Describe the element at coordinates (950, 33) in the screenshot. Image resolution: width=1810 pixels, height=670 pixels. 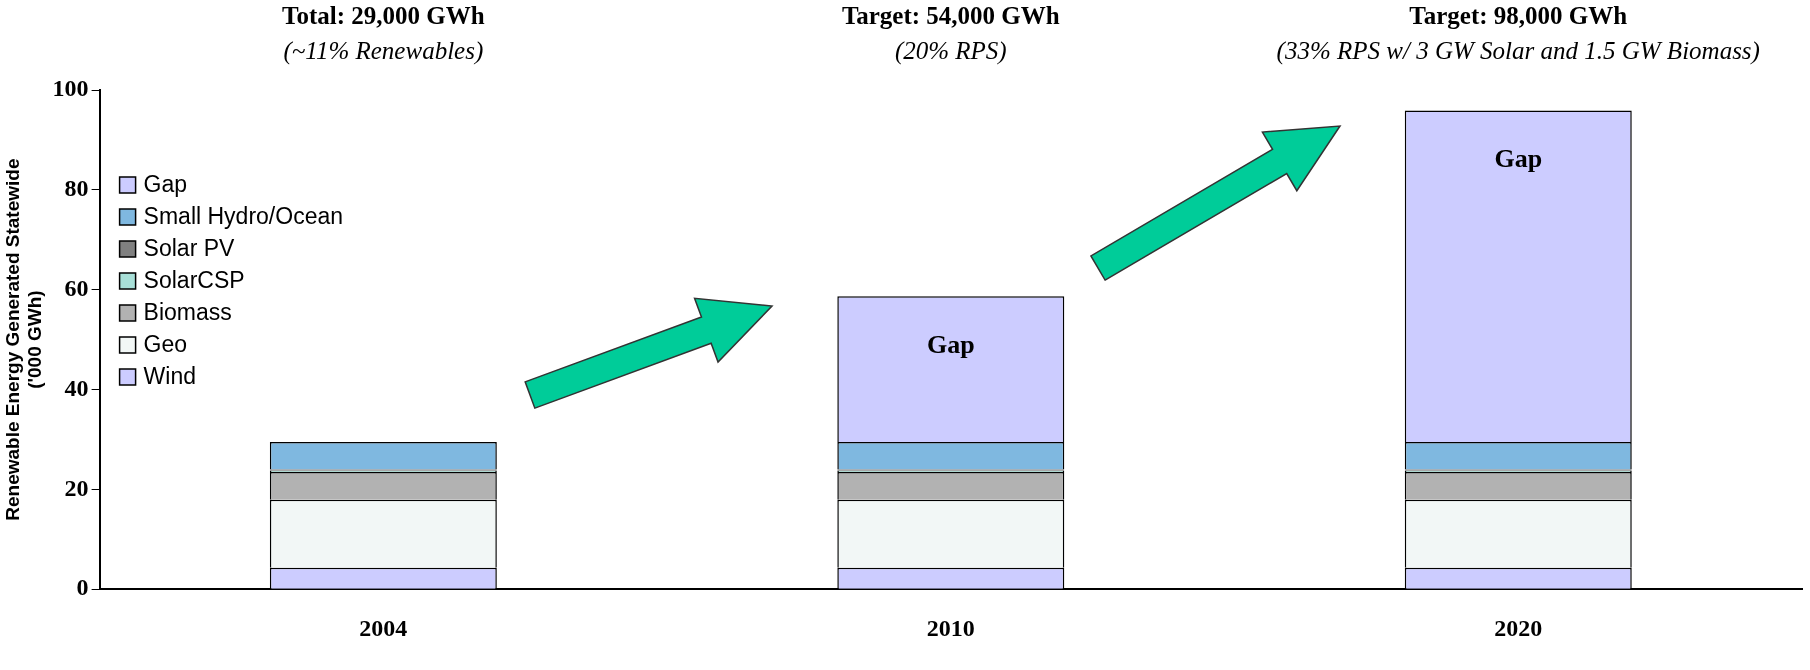
I see `text: Target: 54,000 GWh (20% RPS)` at that location.